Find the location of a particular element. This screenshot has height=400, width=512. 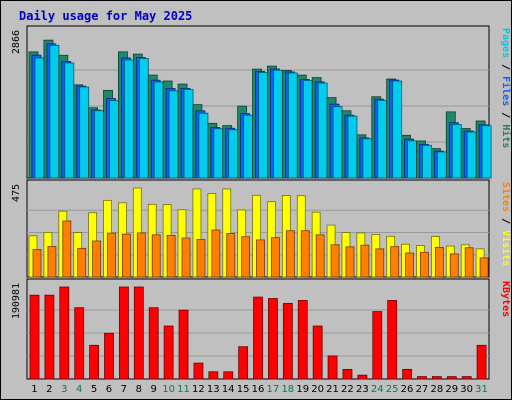

legend-item-kbytes: KBytes is located at coordinates (505, 299).